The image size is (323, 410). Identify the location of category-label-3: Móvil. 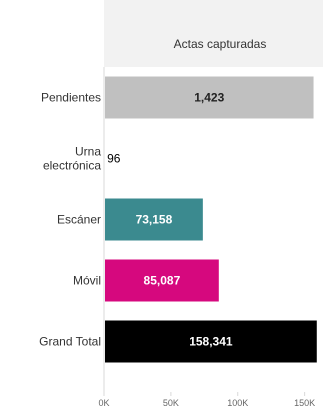
(87, 281).